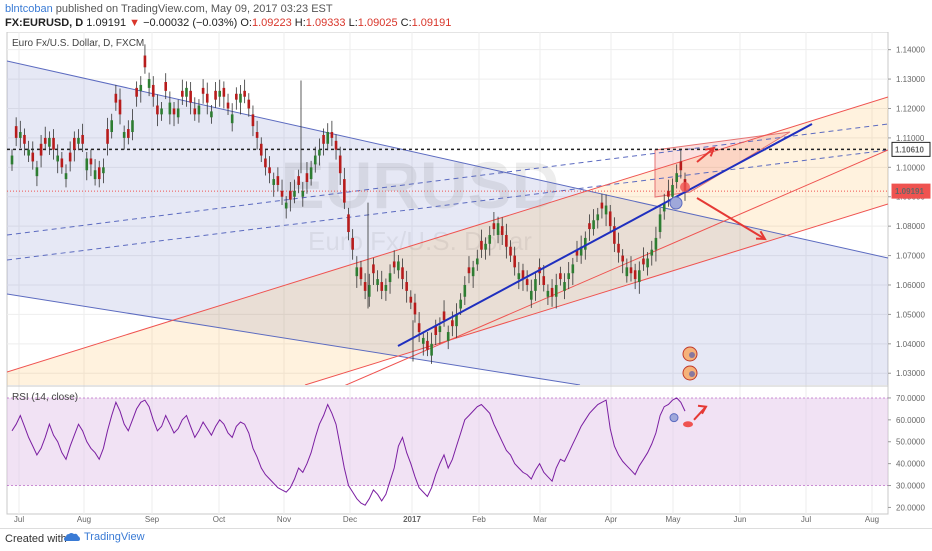 Image resolution: width=932 pixels, height=551 pixels. What do you see at coordinates (674, 418) in the screenshot?
I see `rsi-touch-marker` at bounding box center [674, 418].